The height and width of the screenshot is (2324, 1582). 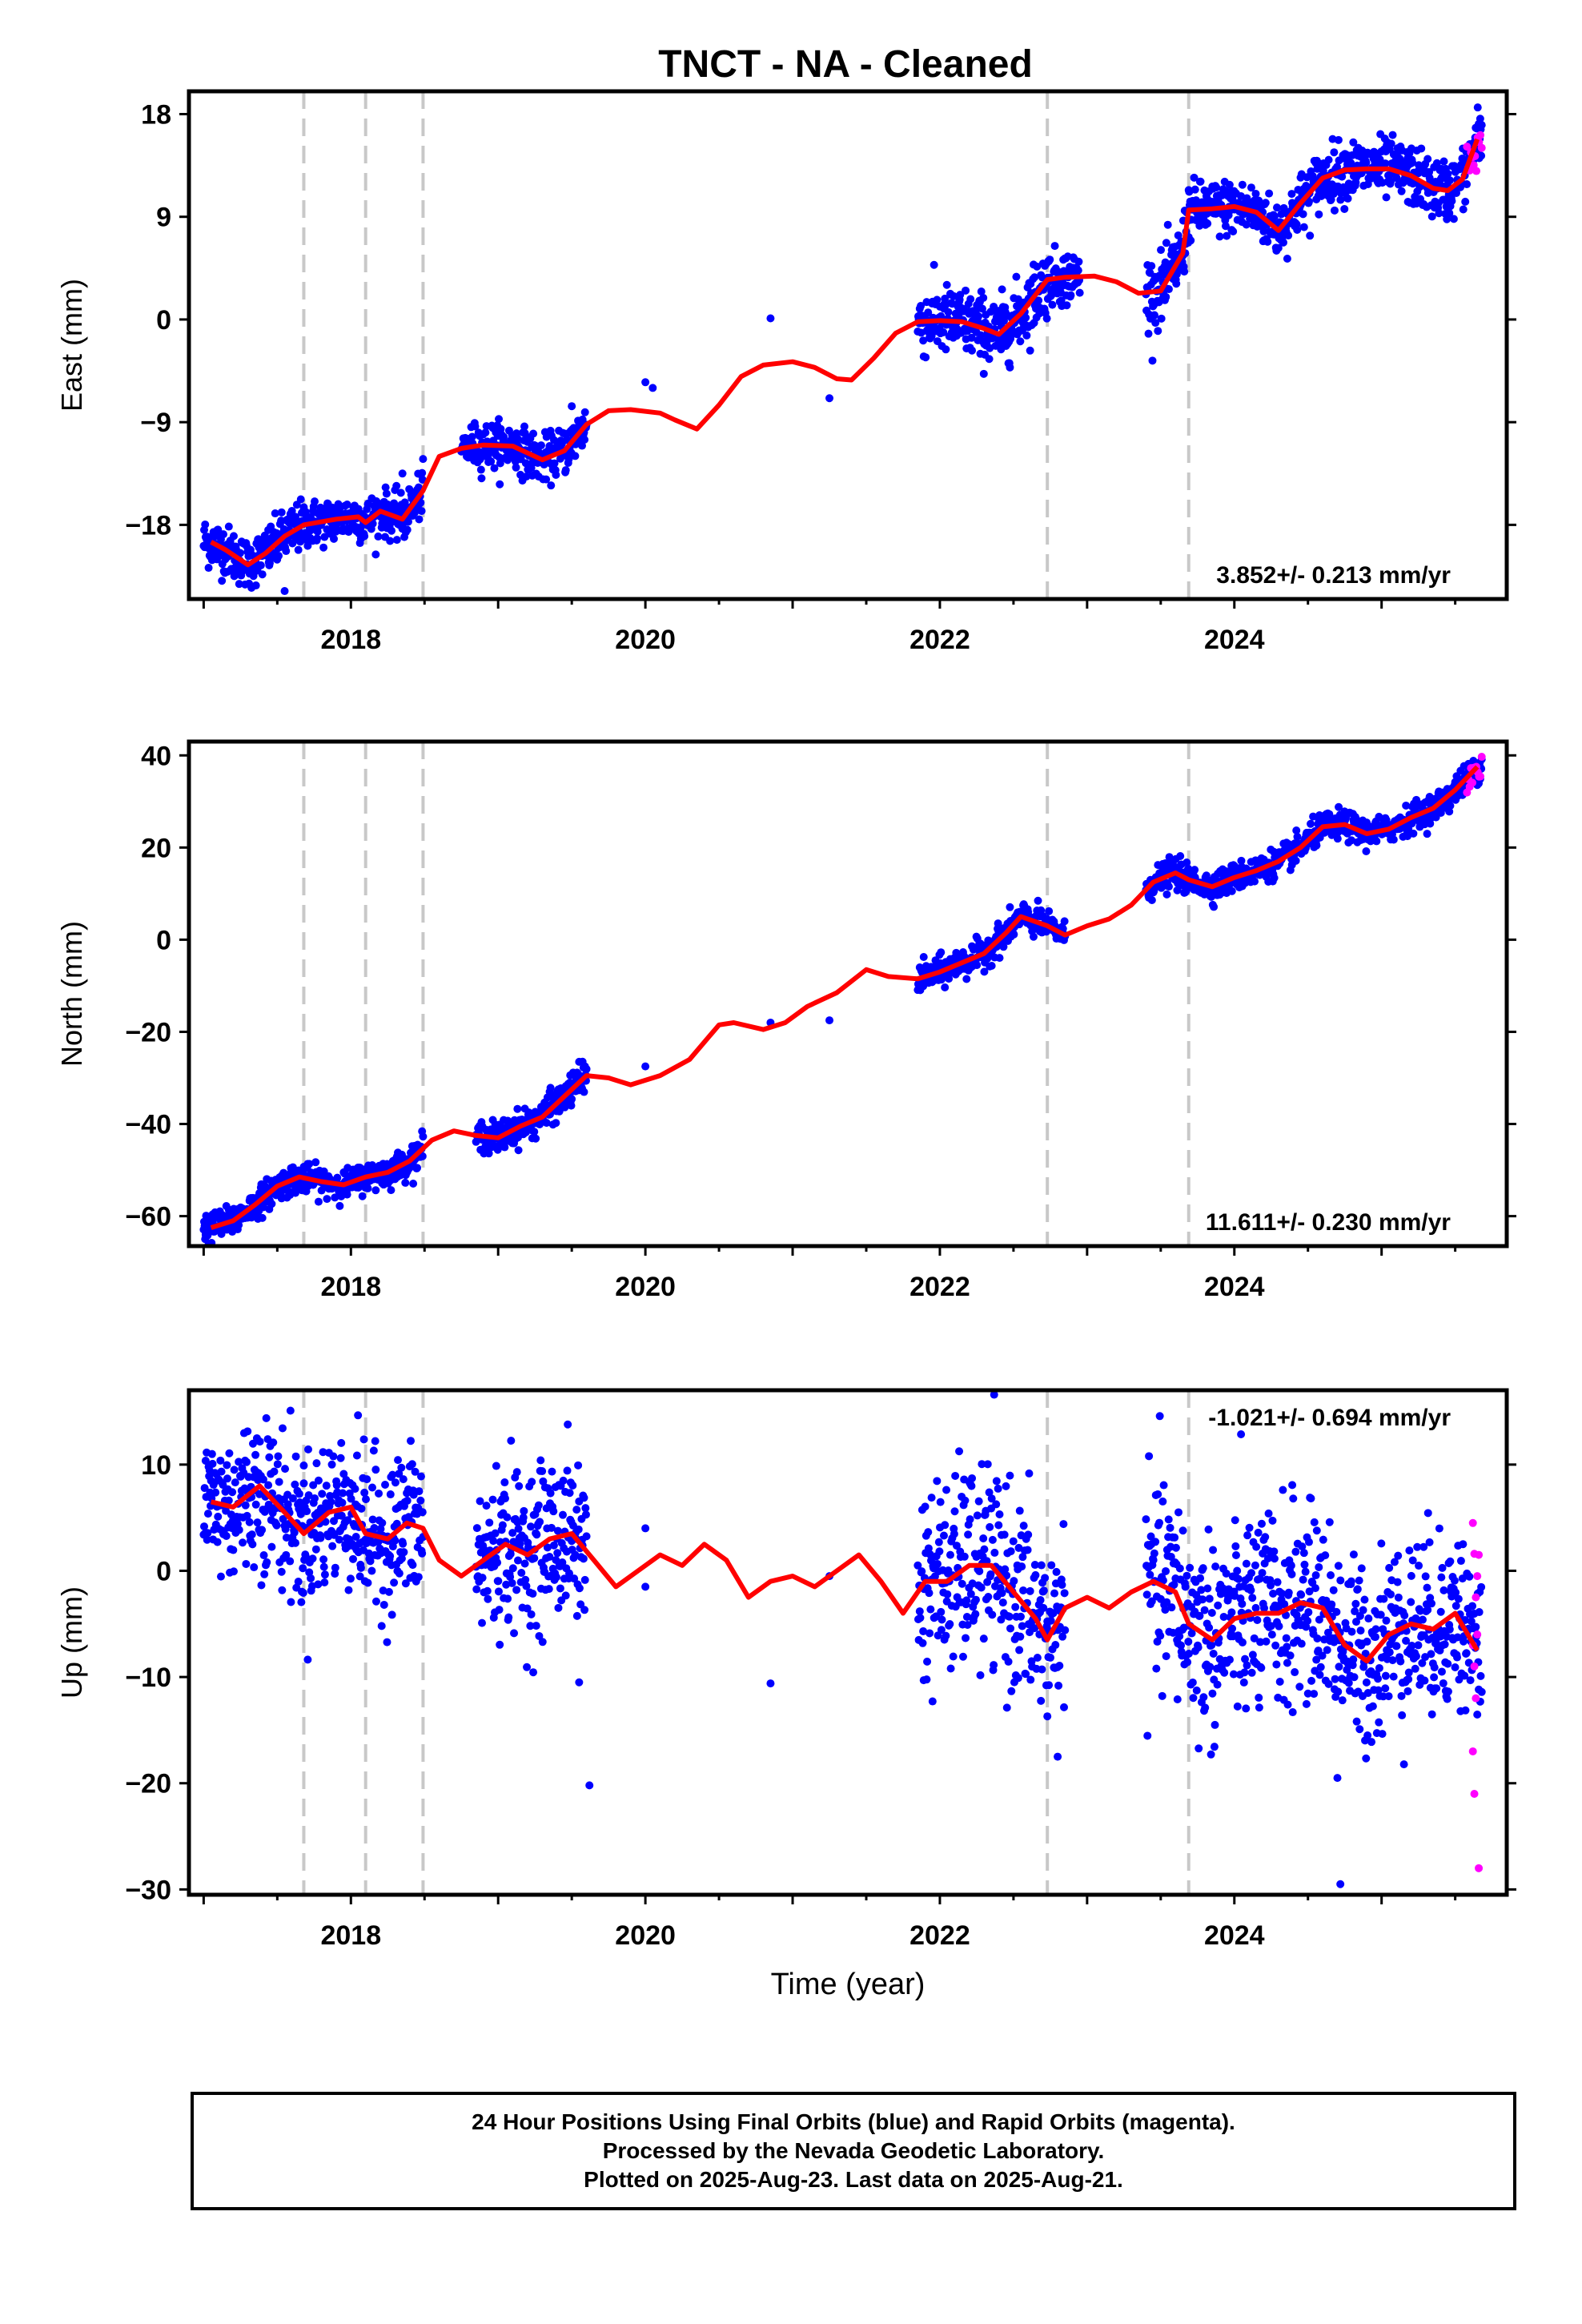 What do you see at coordinates (148, 525) in the screenshot?
I see `y-tick-label: −18` at bounding box center [148, 525].